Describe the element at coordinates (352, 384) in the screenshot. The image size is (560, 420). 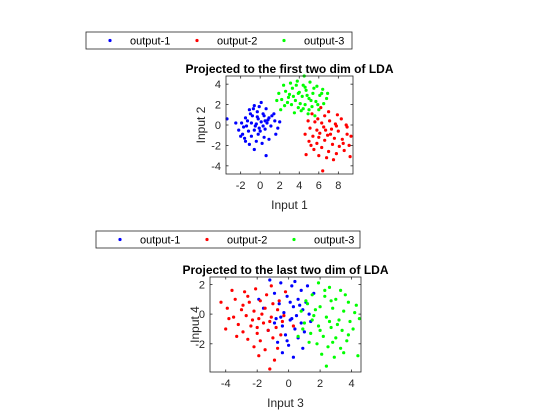
I see `x-tick-label: 4` at that location.